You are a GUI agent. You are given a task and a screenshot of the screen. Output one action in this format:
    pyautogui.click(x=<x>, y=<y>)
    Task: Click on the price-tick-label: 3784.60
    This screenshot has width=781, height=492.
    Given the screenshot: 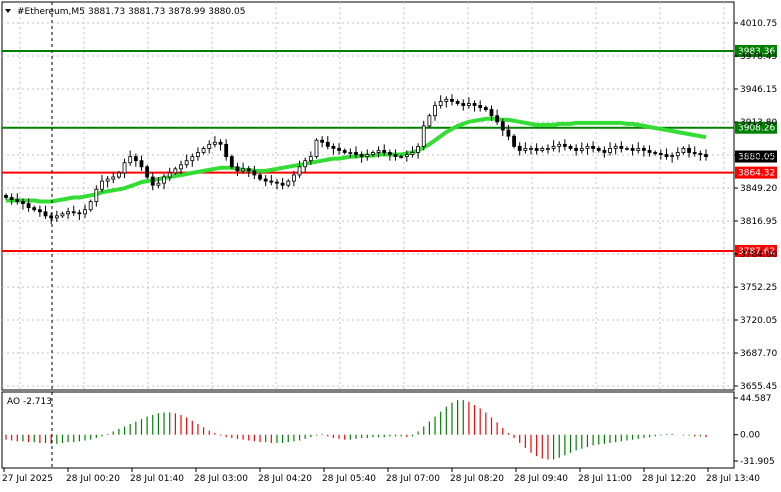 What is the action you would take?
    pyautogui.click(x=758, y=255)
    